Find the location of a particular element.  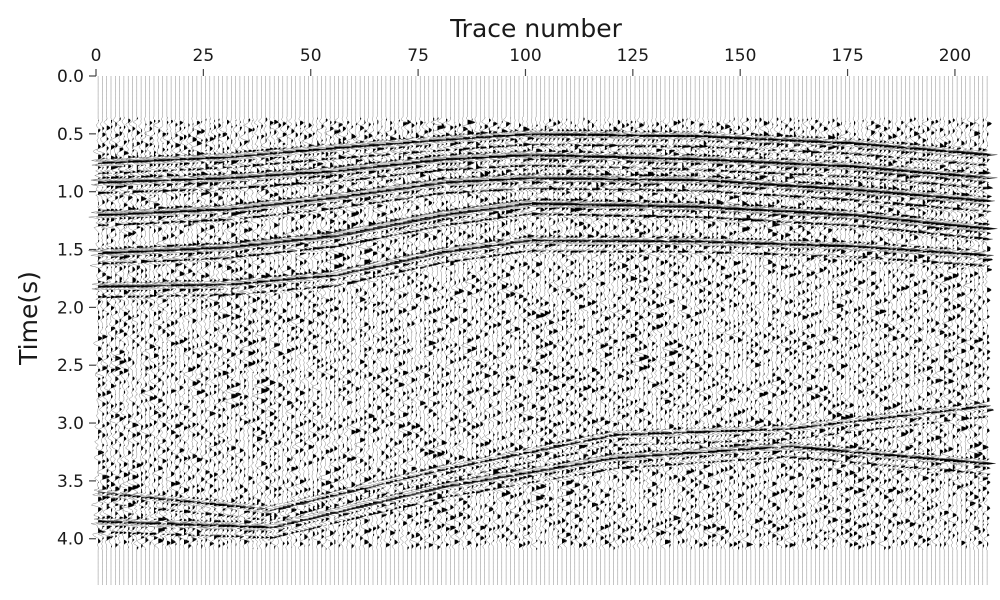

y-tick-label: 2.0 is located at coordinates (70, 308).